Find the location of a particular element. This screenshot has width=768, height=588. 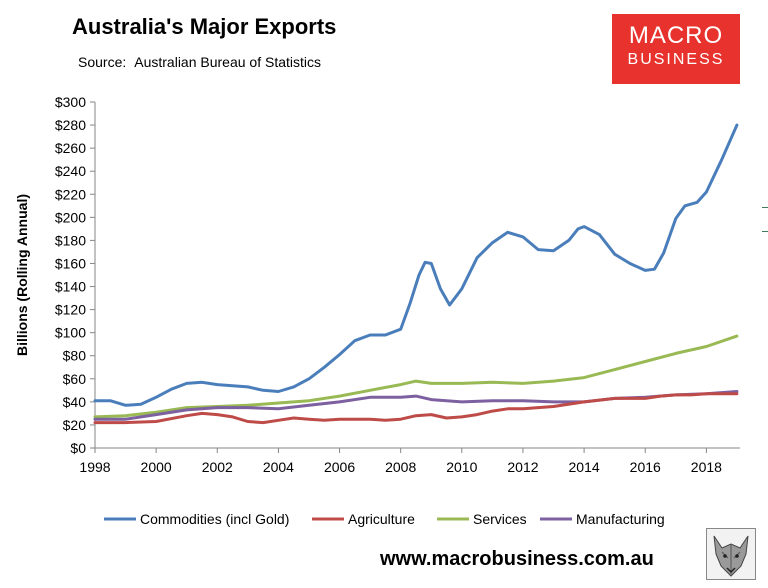

website-url: www.macrobusiness.com.au is located at coordinates (517, 559).